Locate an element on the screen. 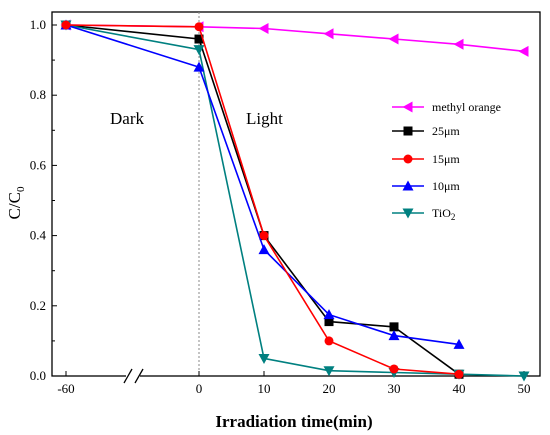  x-axis-break-mark-right is located at coordinates (139, 376).